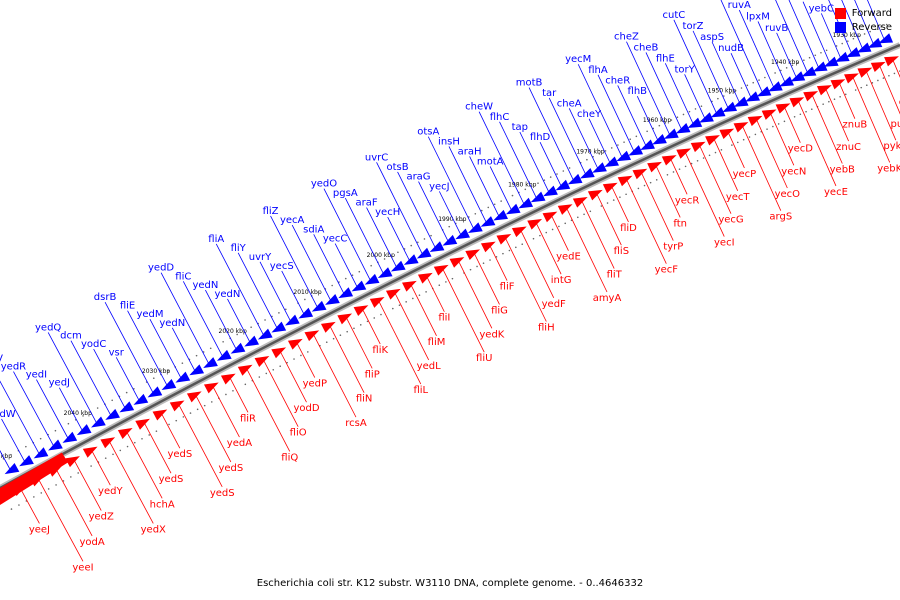 The image size is (900, 600). Describe the element at coordinates (895, 124) in the screenshot. I see `forward-gene-label: purT` at that location.